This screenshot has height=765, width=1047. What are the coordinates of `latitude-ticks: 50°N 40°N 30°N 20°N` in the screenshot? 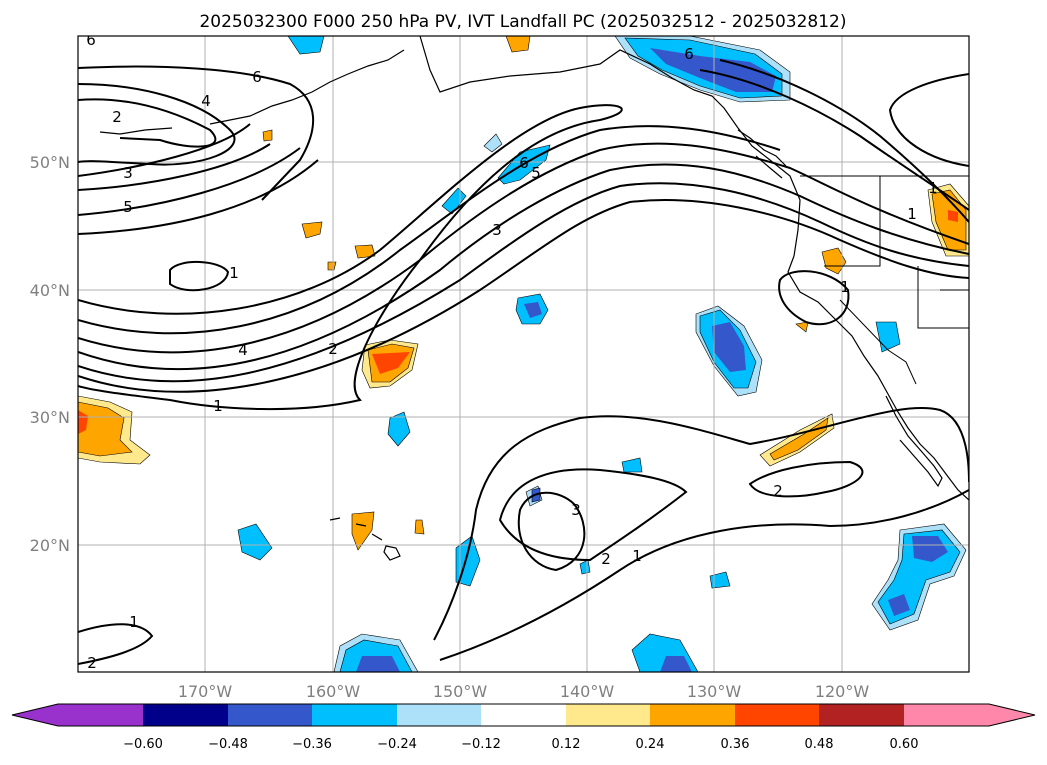 It's located at (50, 354).